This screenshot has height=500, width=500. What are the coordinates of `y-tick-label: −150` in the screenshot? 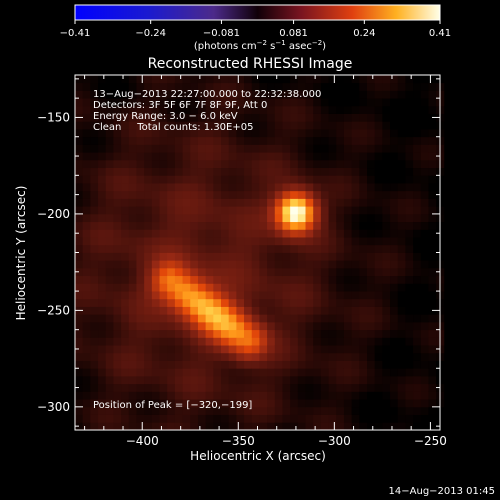 It's located at (53, 117).